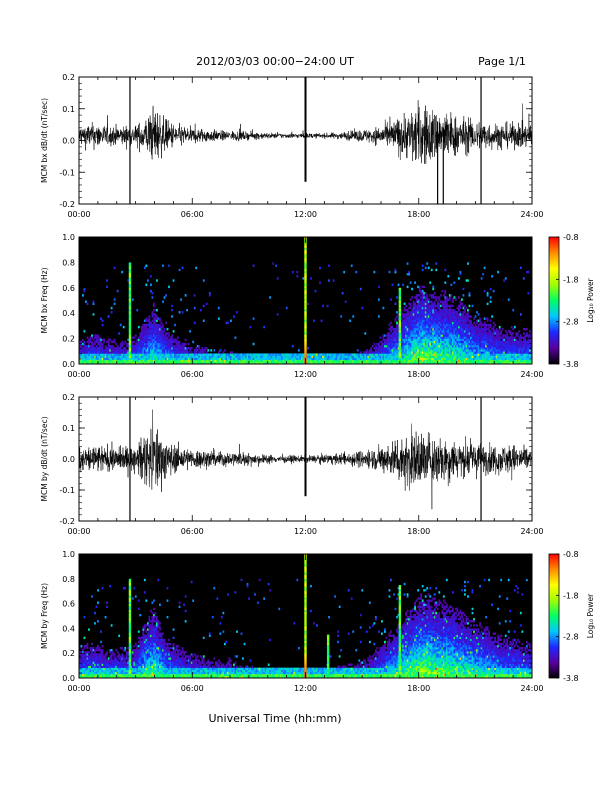 The width and height of the screenshot is (612, 792). Describe the element at coordinates (68, 77) in the screenshot. I see `y-tick-label: 0.2` at that location.